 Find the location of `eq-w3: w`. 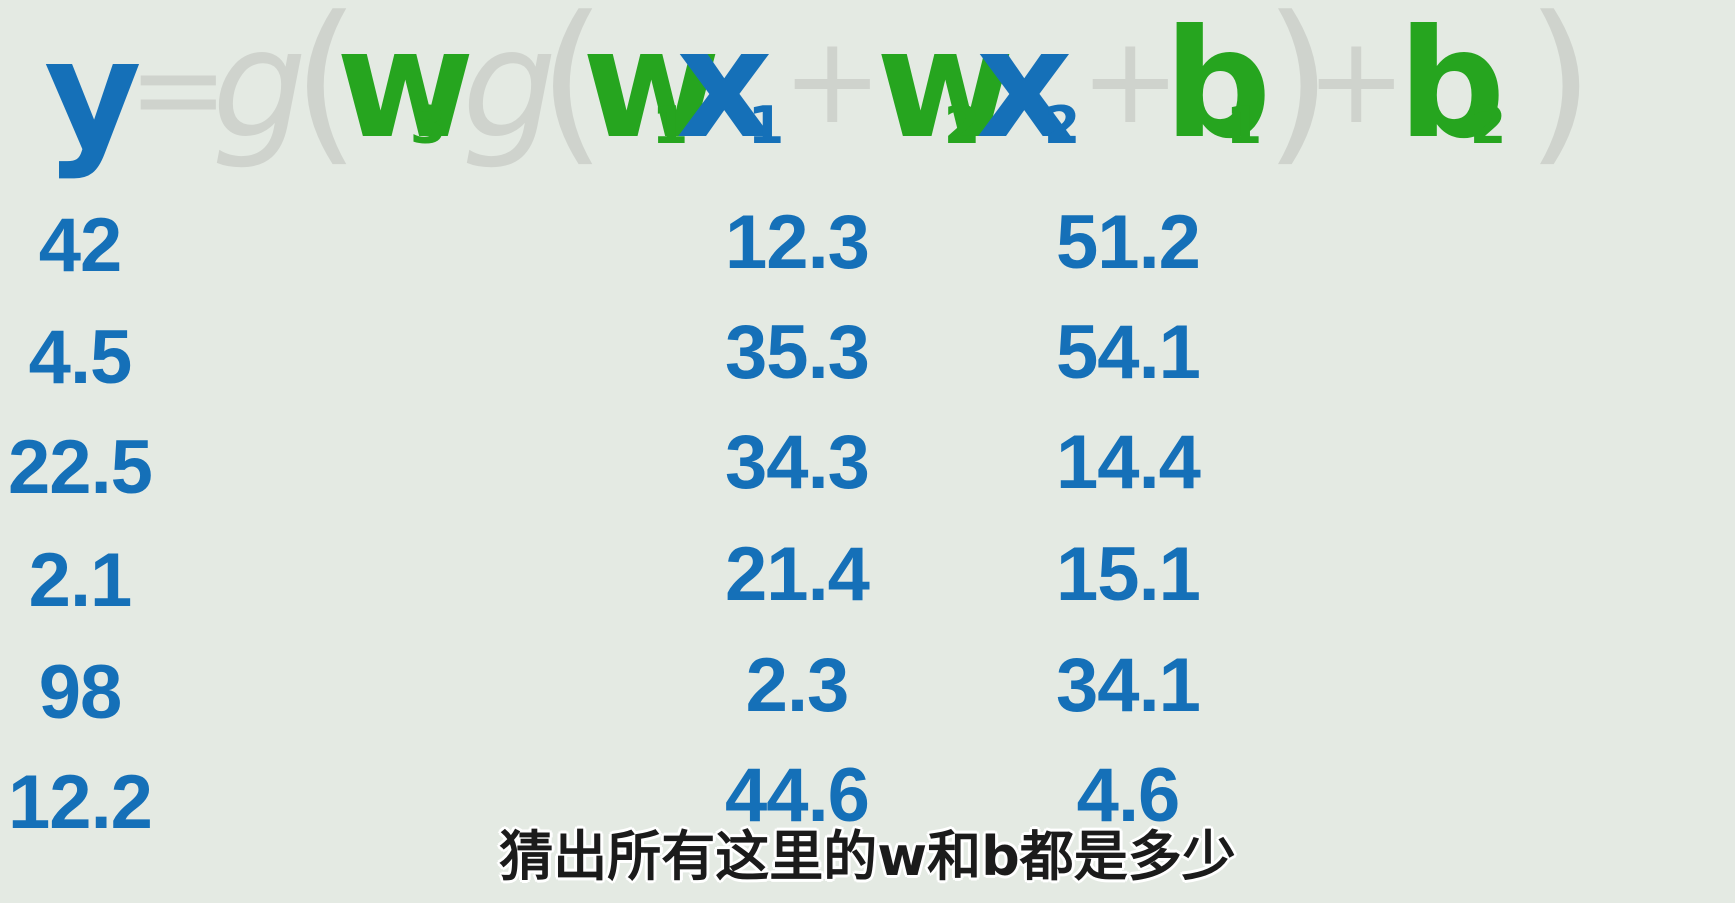

eq-w3: w is located at coordinates (405, 86).